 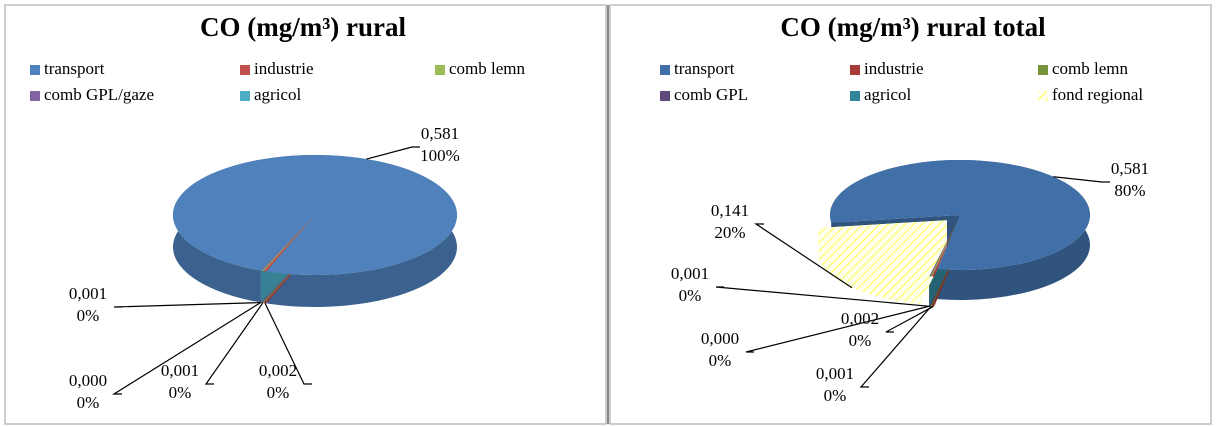 What do you see at coordinates (913, 27) in the screenshot?
I see `chart-title: CO (mg/m³) rural total` at bounding box center [913, 27].